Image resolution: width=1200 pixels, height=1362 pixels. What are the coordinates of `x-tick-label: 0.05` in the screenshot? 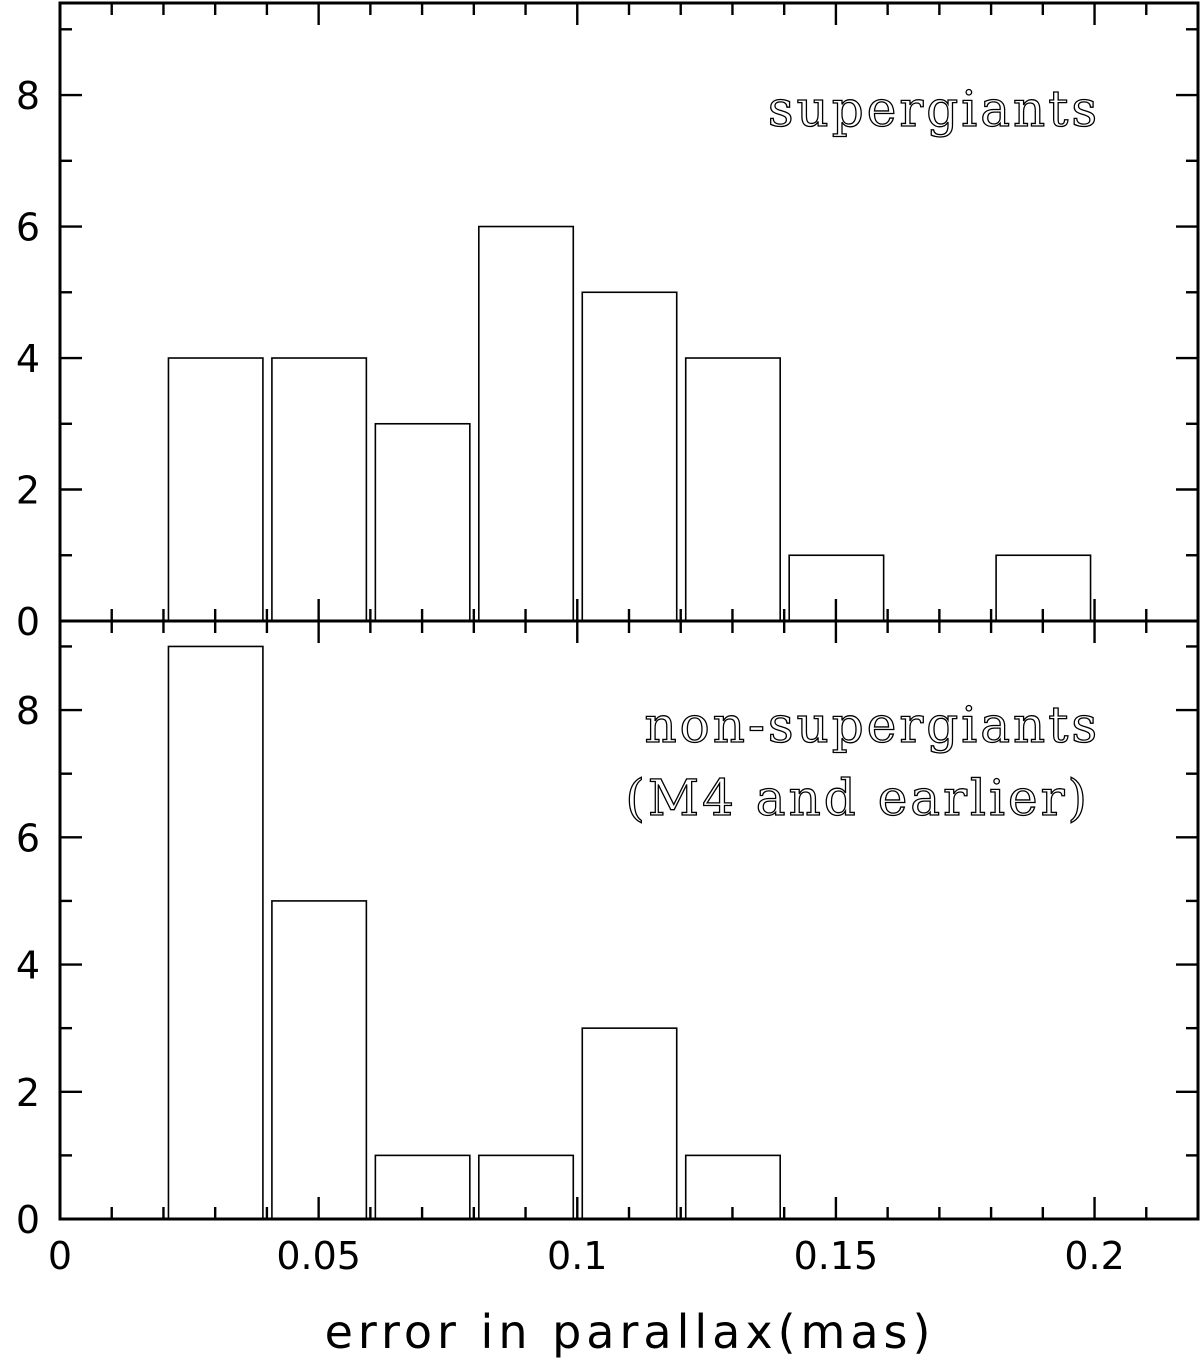 It's located at (318, 1256).